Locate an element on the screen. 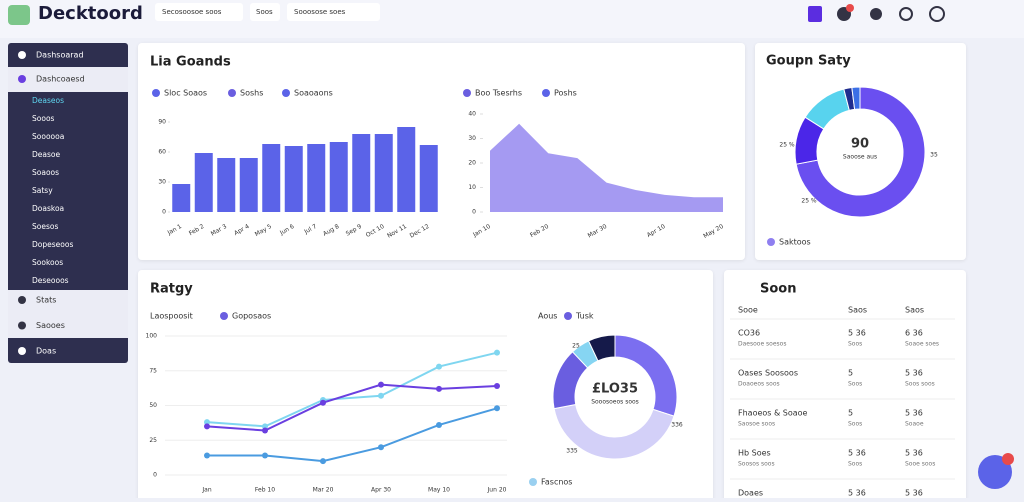 This screenshot has width=1024, height=502. sidebar-item: Stats is located at coordinates (46, 300).